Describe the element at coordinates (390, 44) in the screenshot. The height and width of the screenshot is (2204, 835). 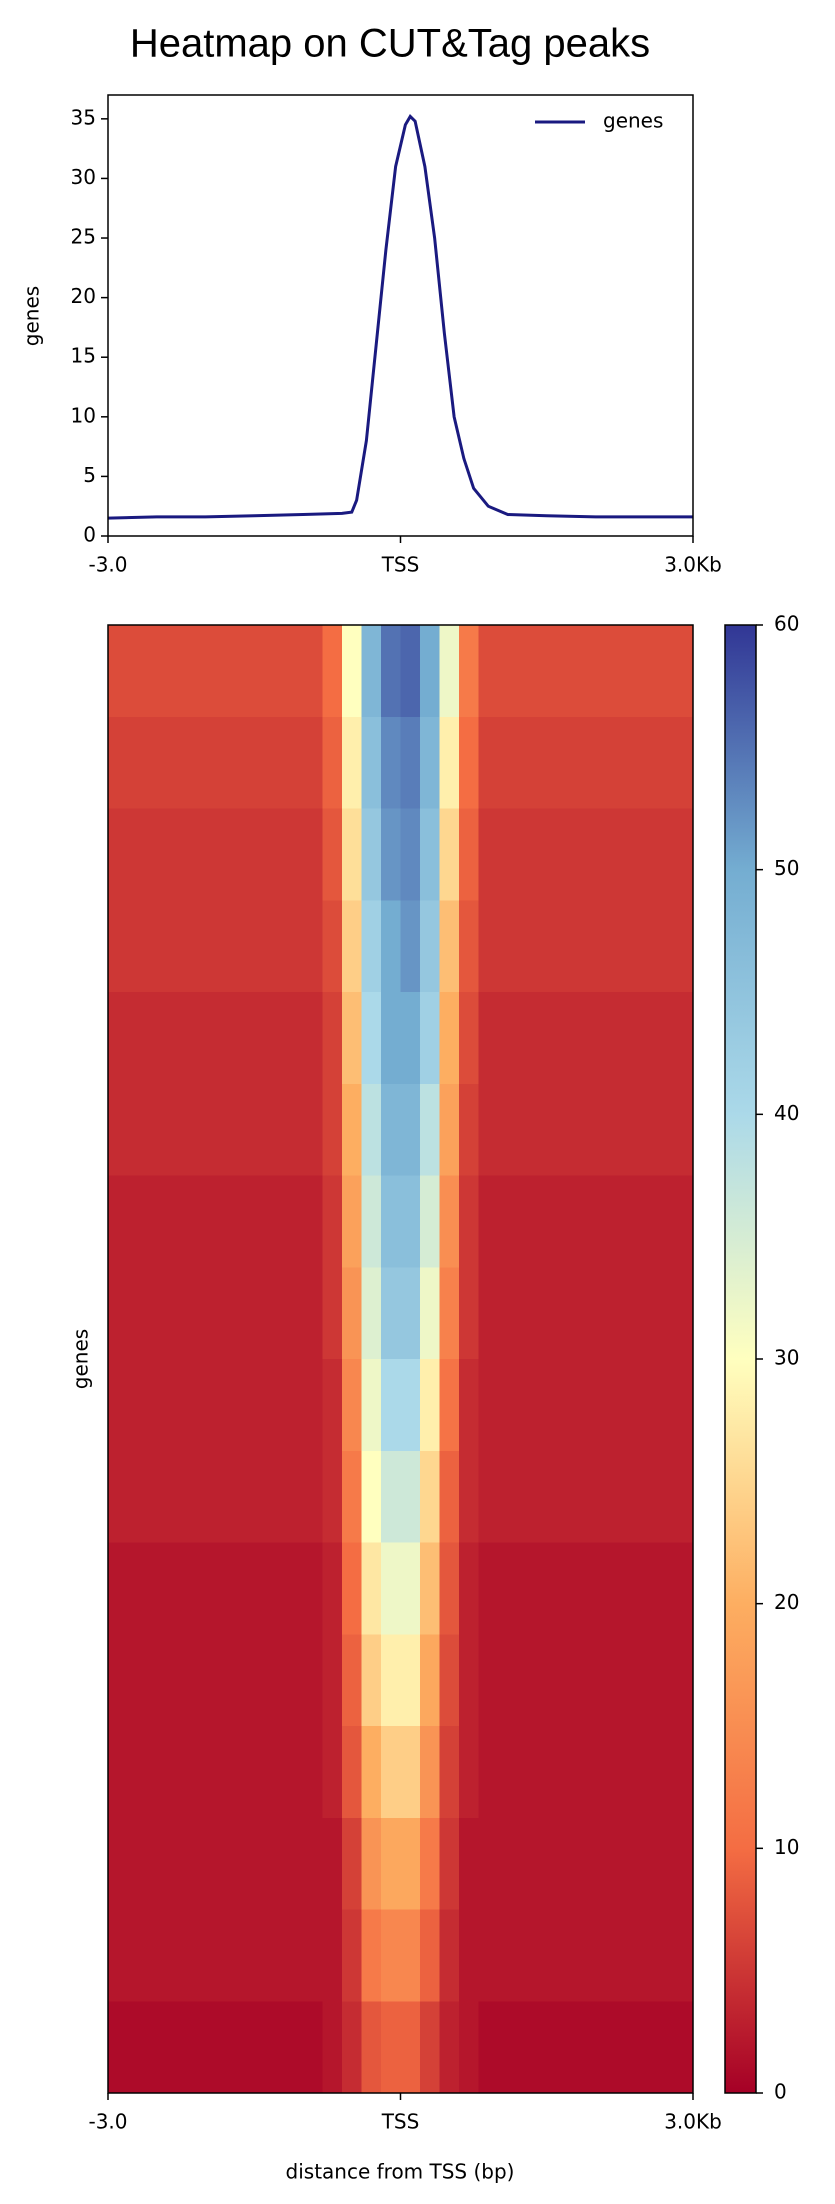
I see `chart-title: Heatmap on CUT&Tag peaks` at that location.